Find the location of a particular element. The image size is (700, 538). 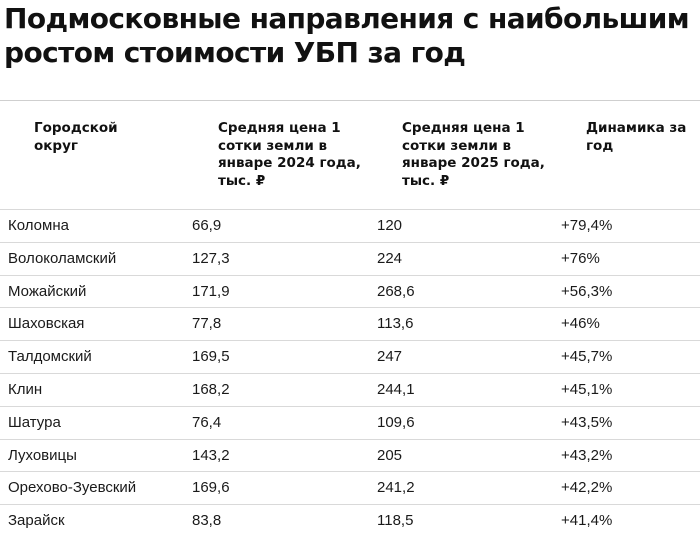

table-row: Коломна 66,9 120 +79,4% is located at coordinates (350, 225).